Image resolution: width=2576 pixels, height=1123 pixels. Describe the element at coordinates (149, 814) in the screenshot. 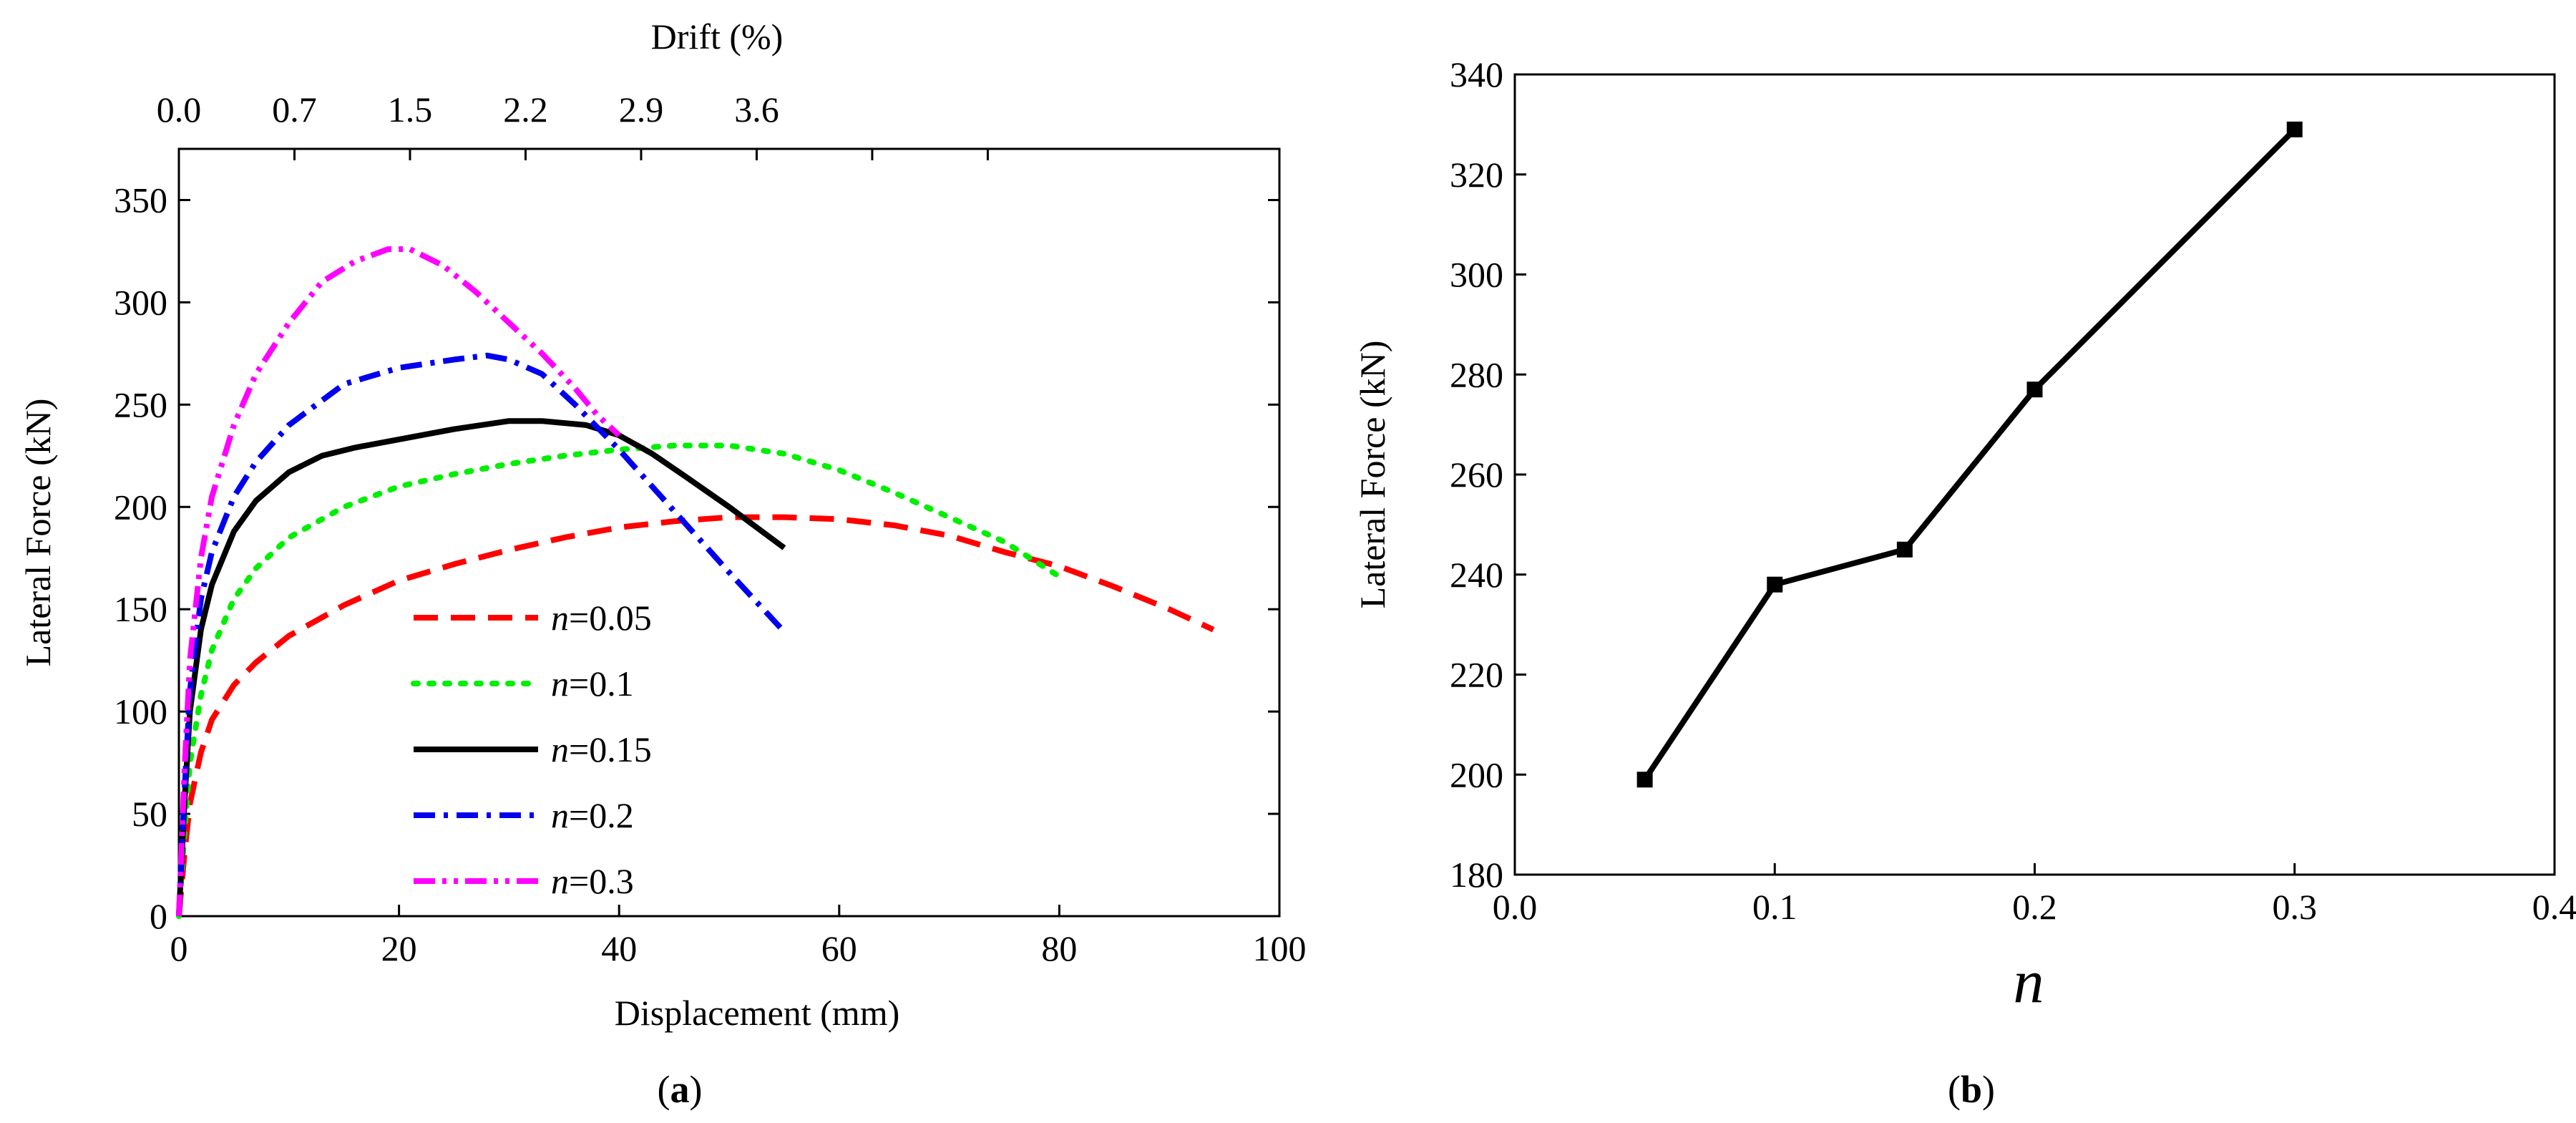

I see `y-tick-label: 50` at that location.